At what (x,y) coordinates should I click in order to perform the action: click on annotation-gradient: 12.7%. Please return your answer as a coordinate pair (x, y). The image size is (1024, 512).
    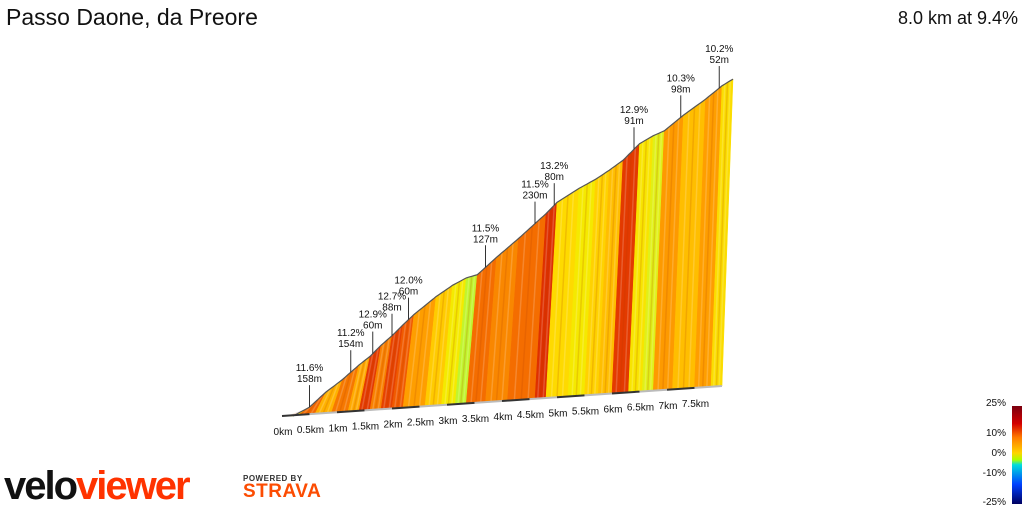
    Looking at the image, I should click on (392, 297).